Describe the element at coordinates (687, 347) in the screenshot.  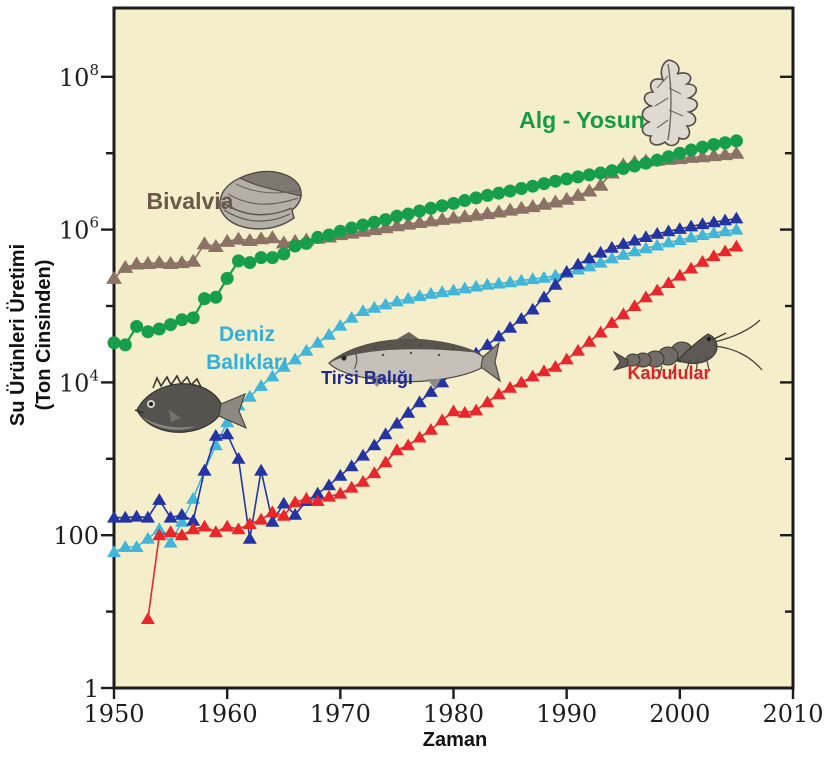
I see `shrimp-illustration` at that location.